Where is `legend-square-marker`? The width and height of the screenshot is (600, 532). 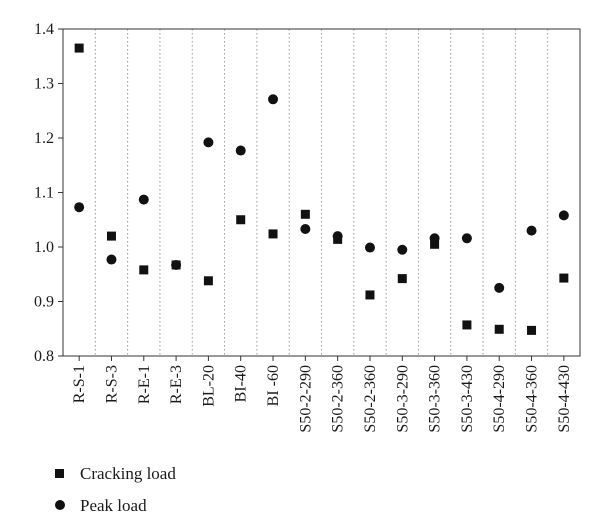
legend-square-marker is located at coordinates (59, 473).